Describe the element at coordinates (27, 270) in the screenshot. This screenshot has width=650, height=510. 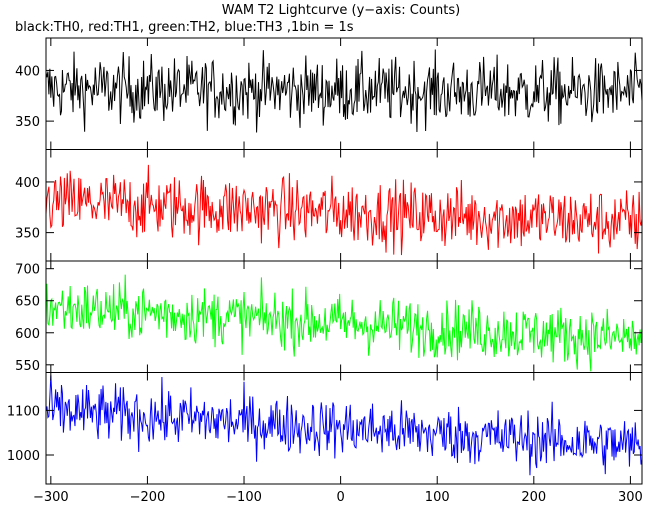
I see `y-tick-label: 700` at that location.